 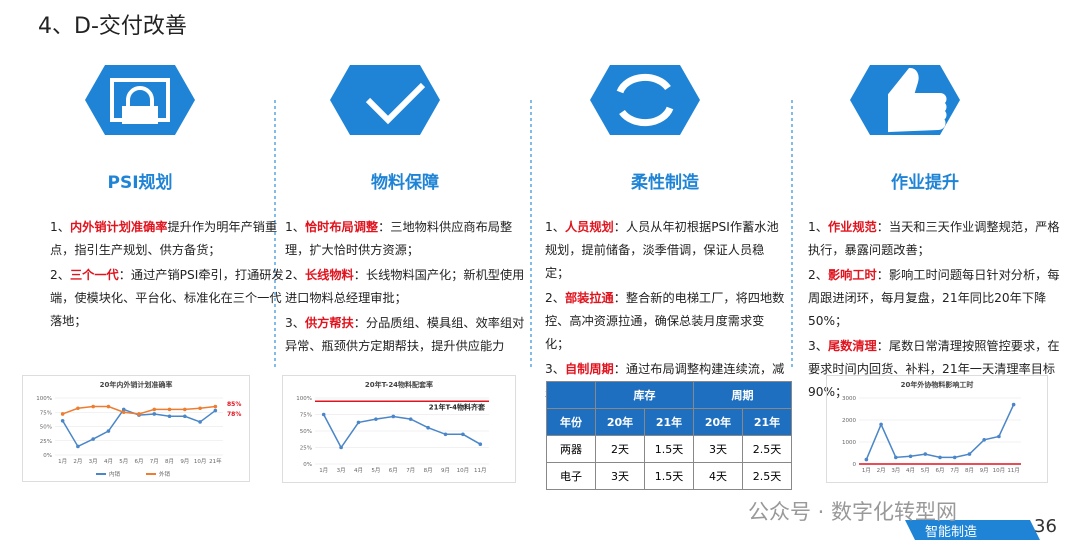 I want to click on chart-title: 20年内外销计划准确率, so click(x=136, y=384).